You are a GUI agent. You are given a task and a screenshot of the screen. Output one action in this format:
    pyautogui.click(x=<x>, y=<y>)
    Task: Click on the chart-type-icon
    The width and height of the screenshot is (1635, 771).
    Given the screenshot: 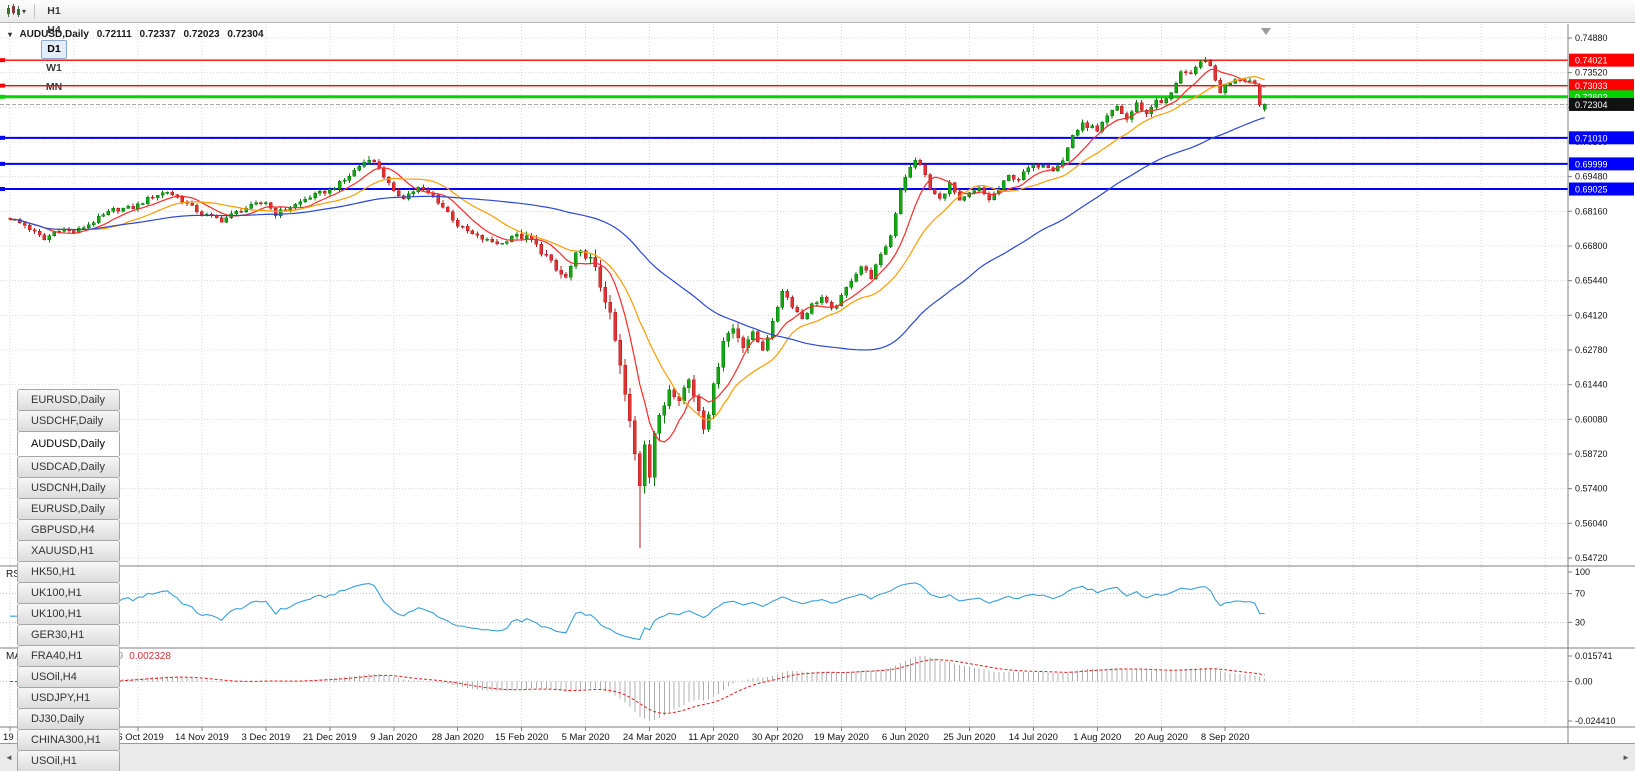 What is the action you would take?
    pyautogui.click(x=13, y=11)
    